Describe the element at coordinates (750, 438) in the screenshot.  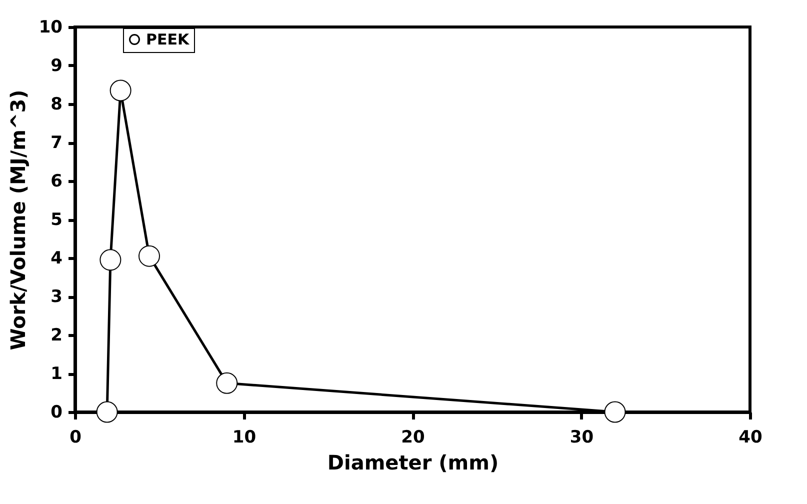
I see `x-tick-label: 40` at that location.